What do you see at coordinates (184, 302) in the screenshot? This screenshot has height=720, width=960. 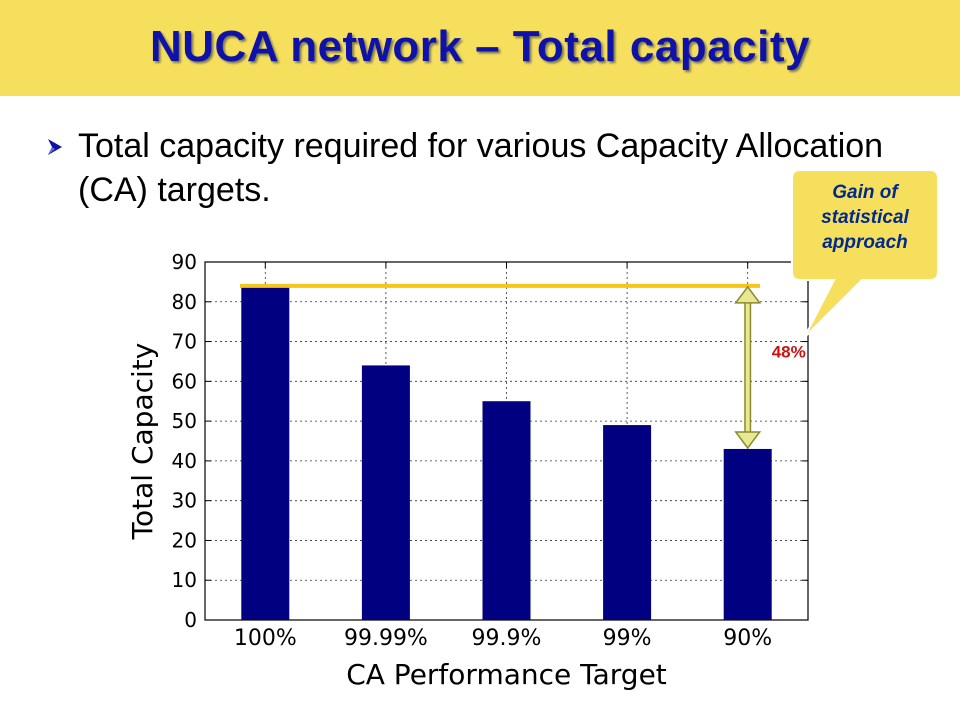 I see `y-tick-label: 80` at bounding box center [184, 302].